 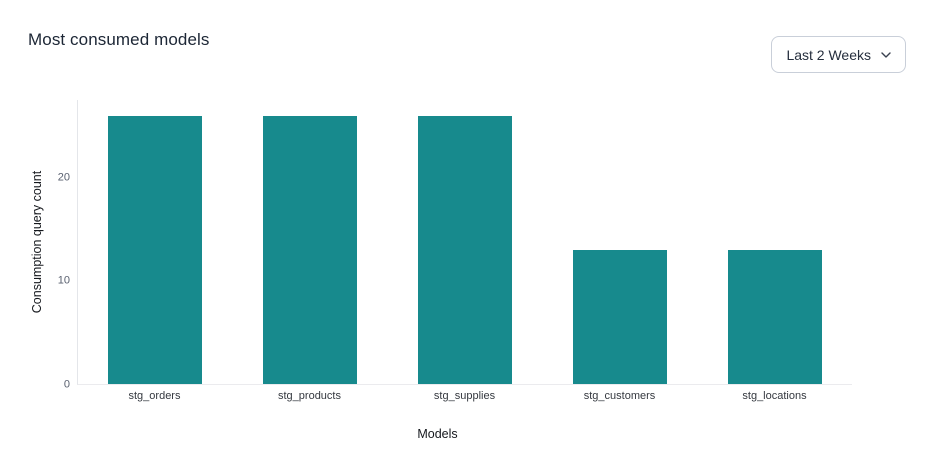 What do you see at coordinates (63, 280) in the screenshot?
I see `y-tick-label-10: 10` at bounding box center [63, 280].